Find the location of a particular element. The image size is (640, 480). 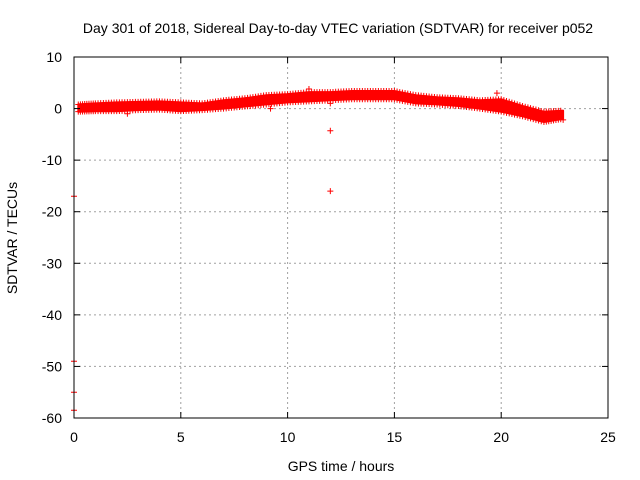

y-tick-label: -60 is located at coordinates (52, 418).